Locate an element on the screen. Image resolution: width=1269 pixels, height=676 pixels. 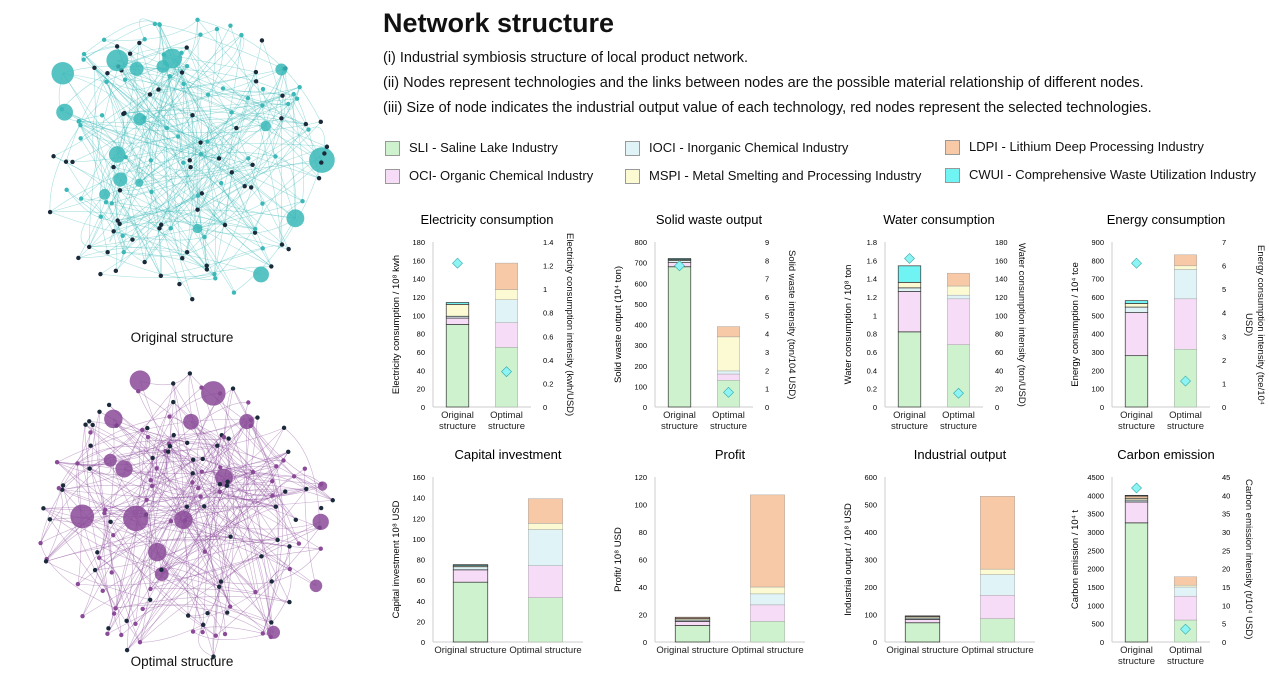
legend-label: IOCI - Inorganic Chemical Industry is located at coordinates (749, 147).